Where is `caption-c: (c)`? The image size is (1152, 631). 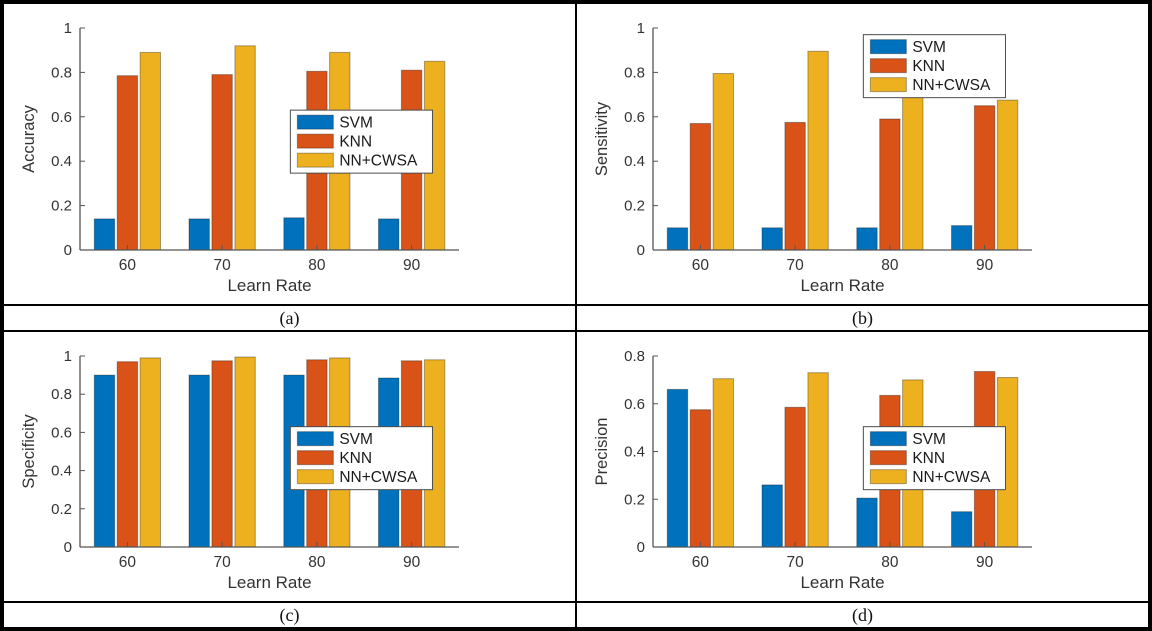 caption-c: (c) is located at coordinates (289, 614).